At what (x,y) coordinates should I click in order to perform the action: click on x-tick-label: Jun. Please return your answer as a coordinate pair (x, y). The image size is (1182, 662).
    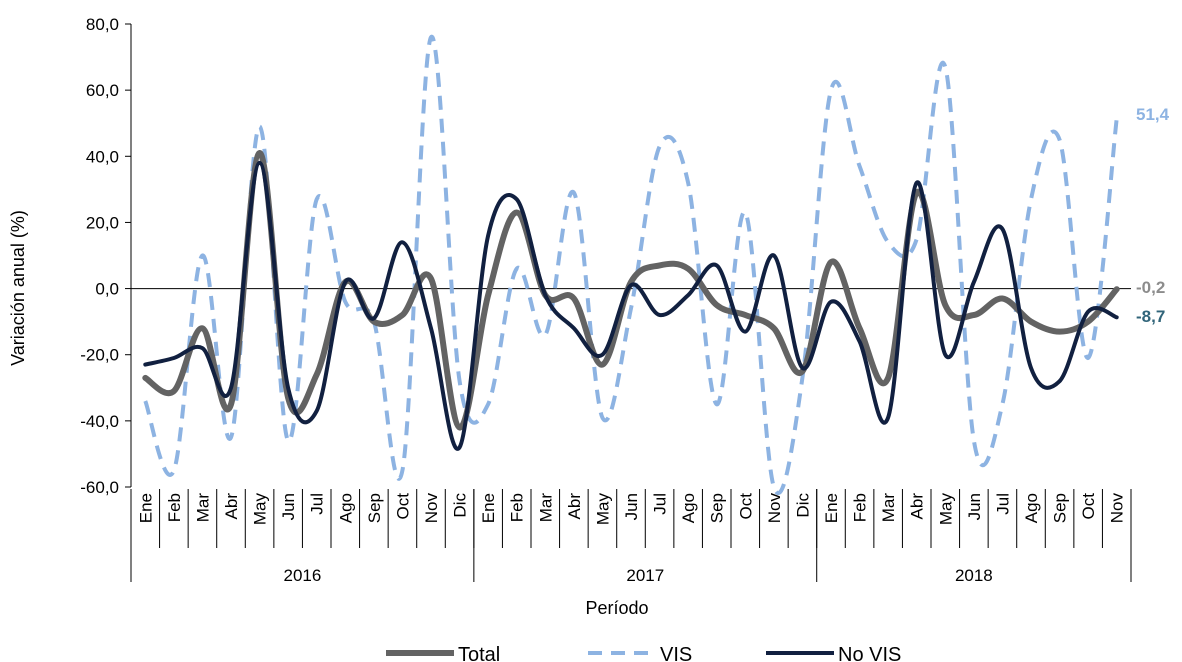
    Looking at the image, I should click on (631, 506).